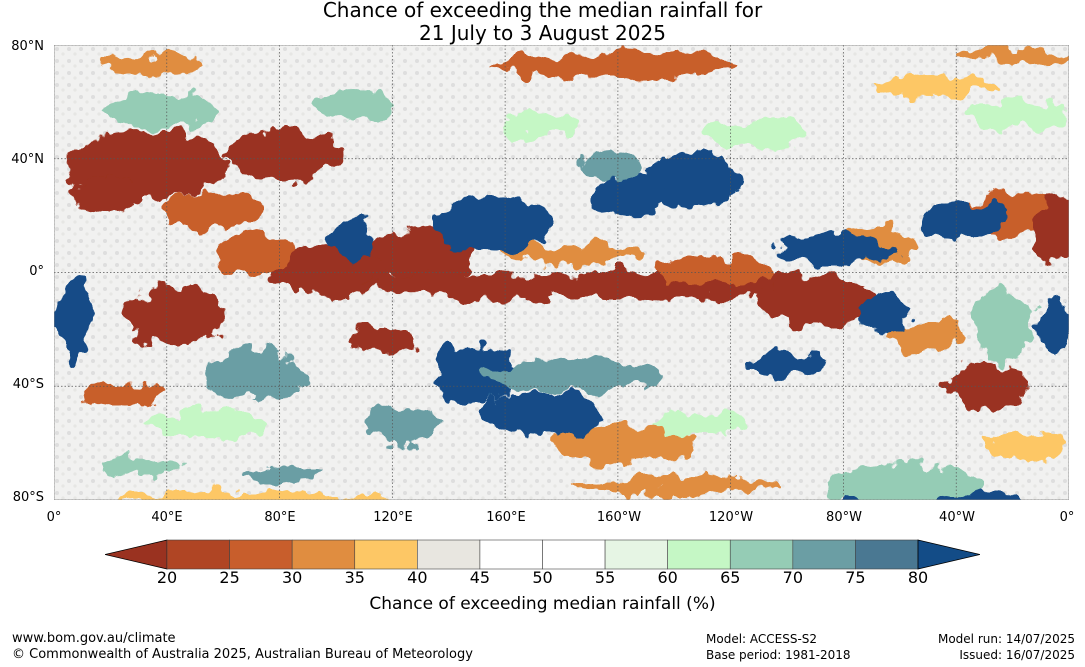  I want to click on colorbar-label: Chance of exceeding median rainfall (%), so click(542, 604).